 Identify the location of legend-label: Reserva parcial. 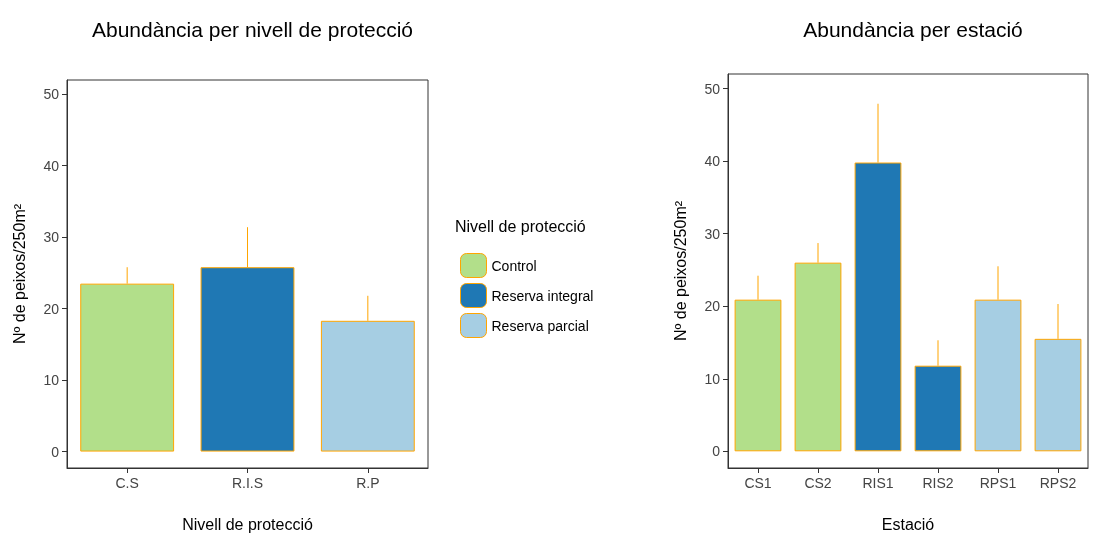
(540, 325).